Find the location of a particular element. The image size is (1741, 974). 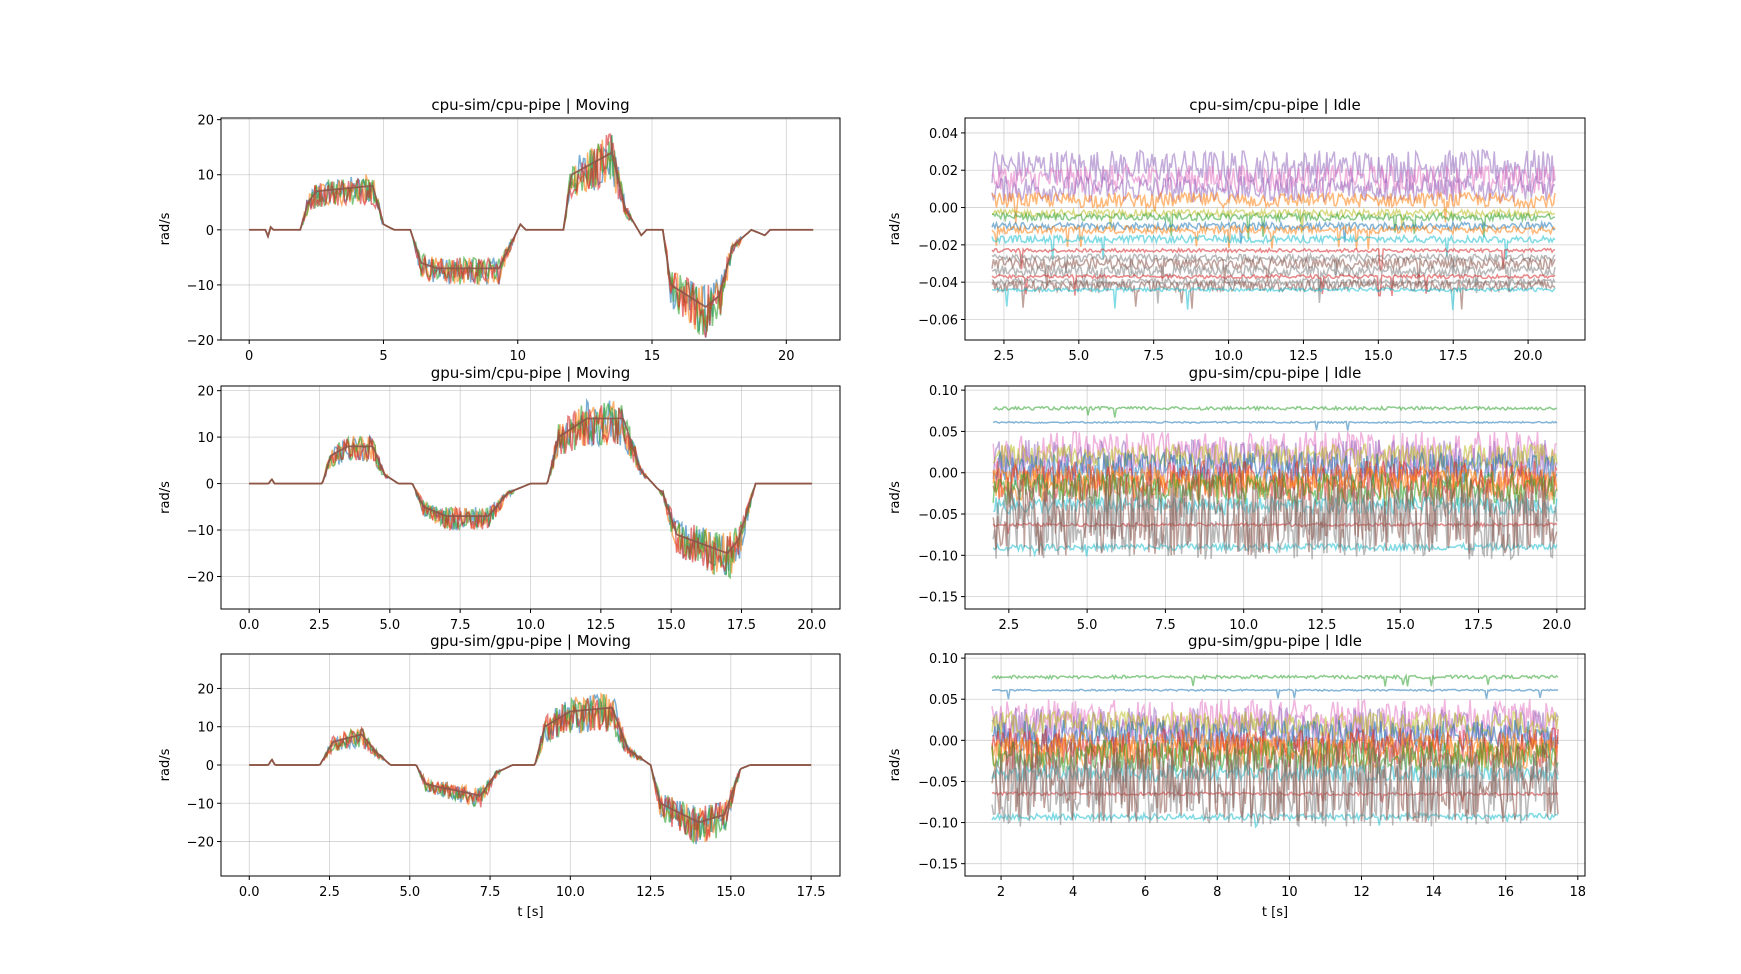

subplot-title: gpu-sim/cpu-pipe | Moving is located at coordinates (531, 373).